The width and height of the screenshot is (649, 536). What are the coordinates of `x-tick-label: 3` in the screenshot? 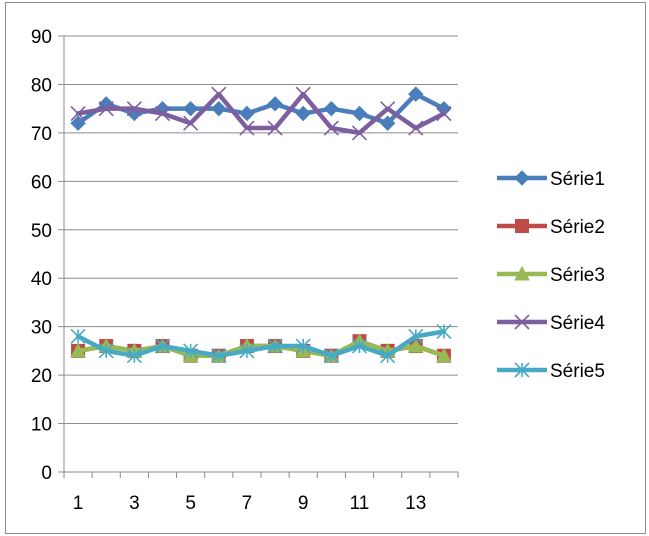 It's located at (134, 503).